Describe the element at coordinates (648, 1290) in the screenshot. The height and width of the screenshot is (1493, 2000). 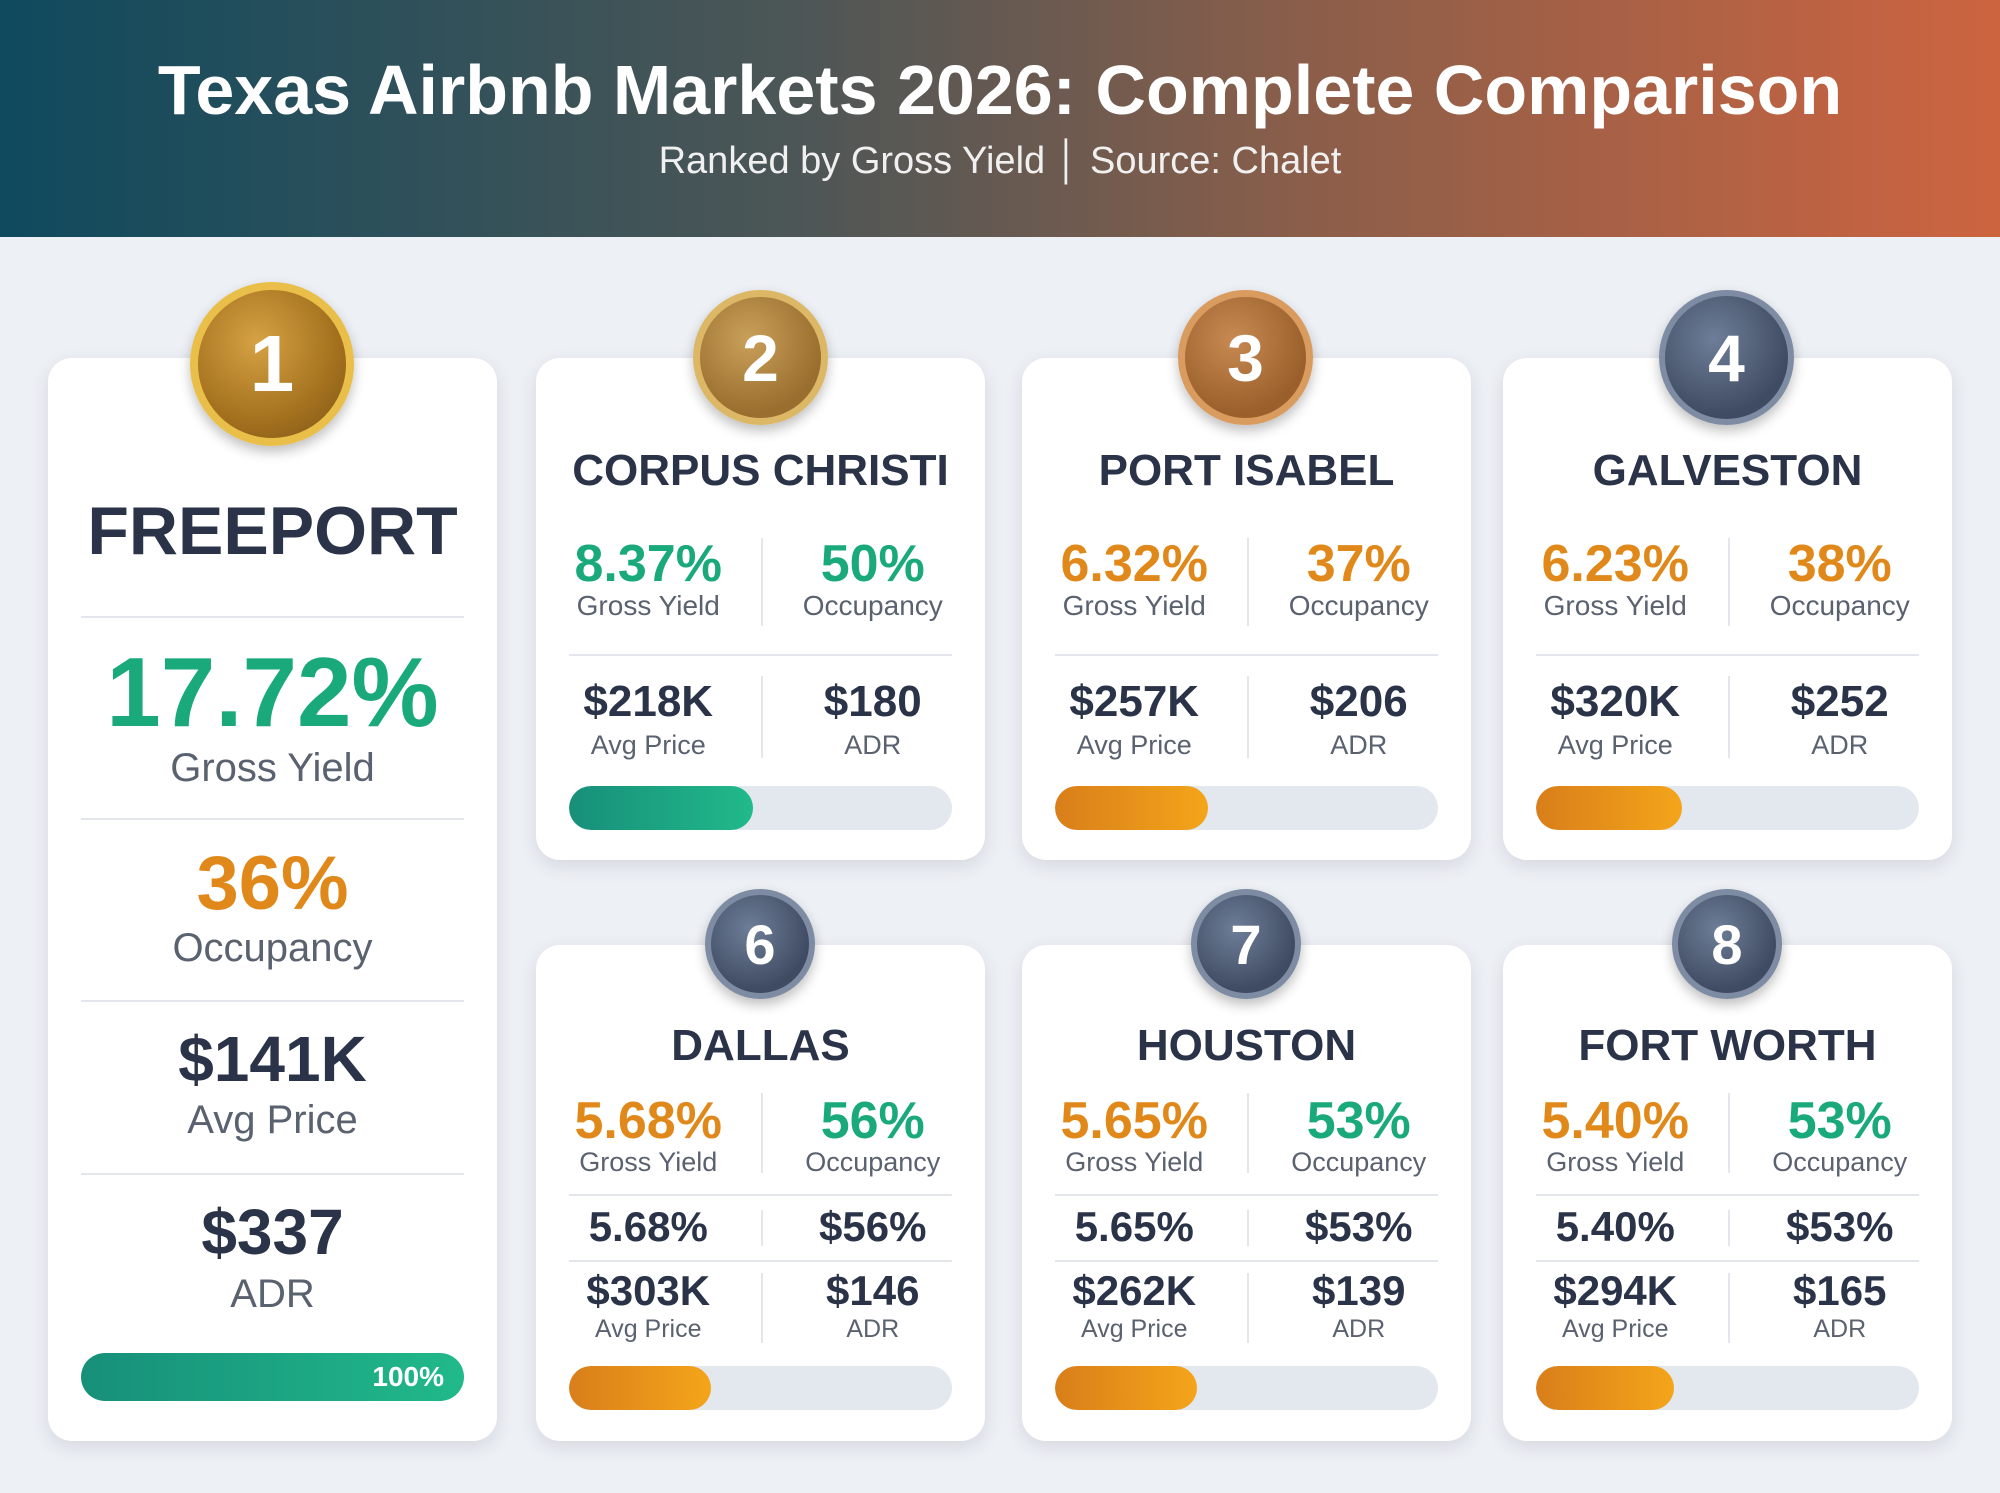
I see `avg-price-value: $303K` at that location.